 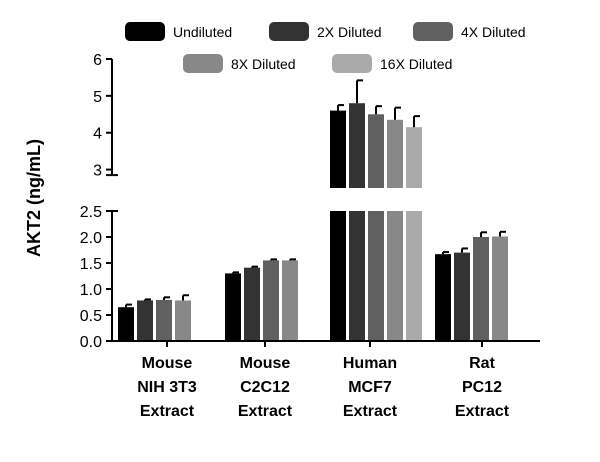 What do you see at coordinates (97, 134) in the screenshot?
I see `y-tick-label: 4` at bounding box center [97, 134].